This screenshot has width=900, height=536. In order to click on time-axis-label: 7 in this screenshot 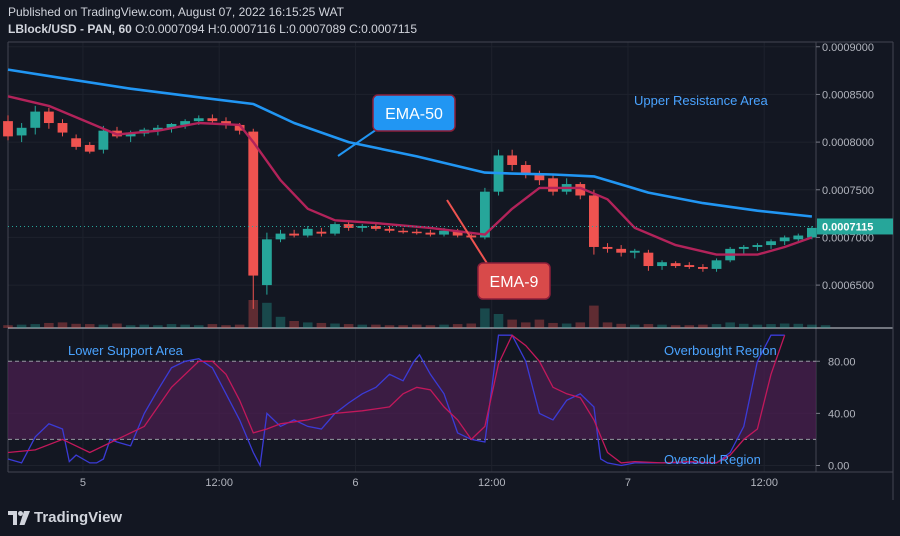, I will do `click(628, 483)`.